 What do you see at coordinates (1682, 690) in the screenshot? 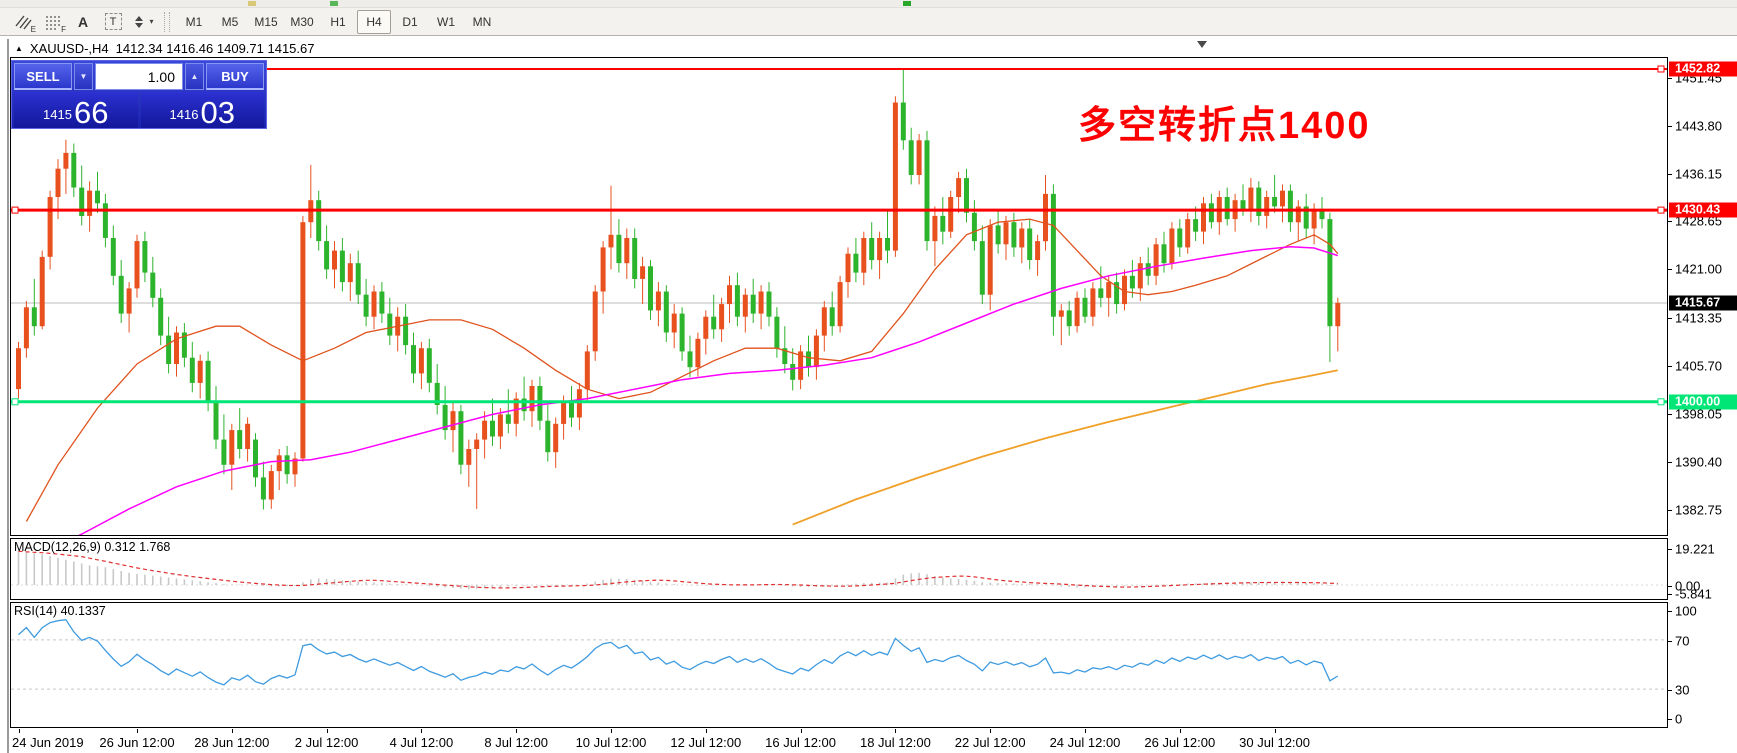
I see `rsi-axis-label: 30` at bounding box center [1682, 690].